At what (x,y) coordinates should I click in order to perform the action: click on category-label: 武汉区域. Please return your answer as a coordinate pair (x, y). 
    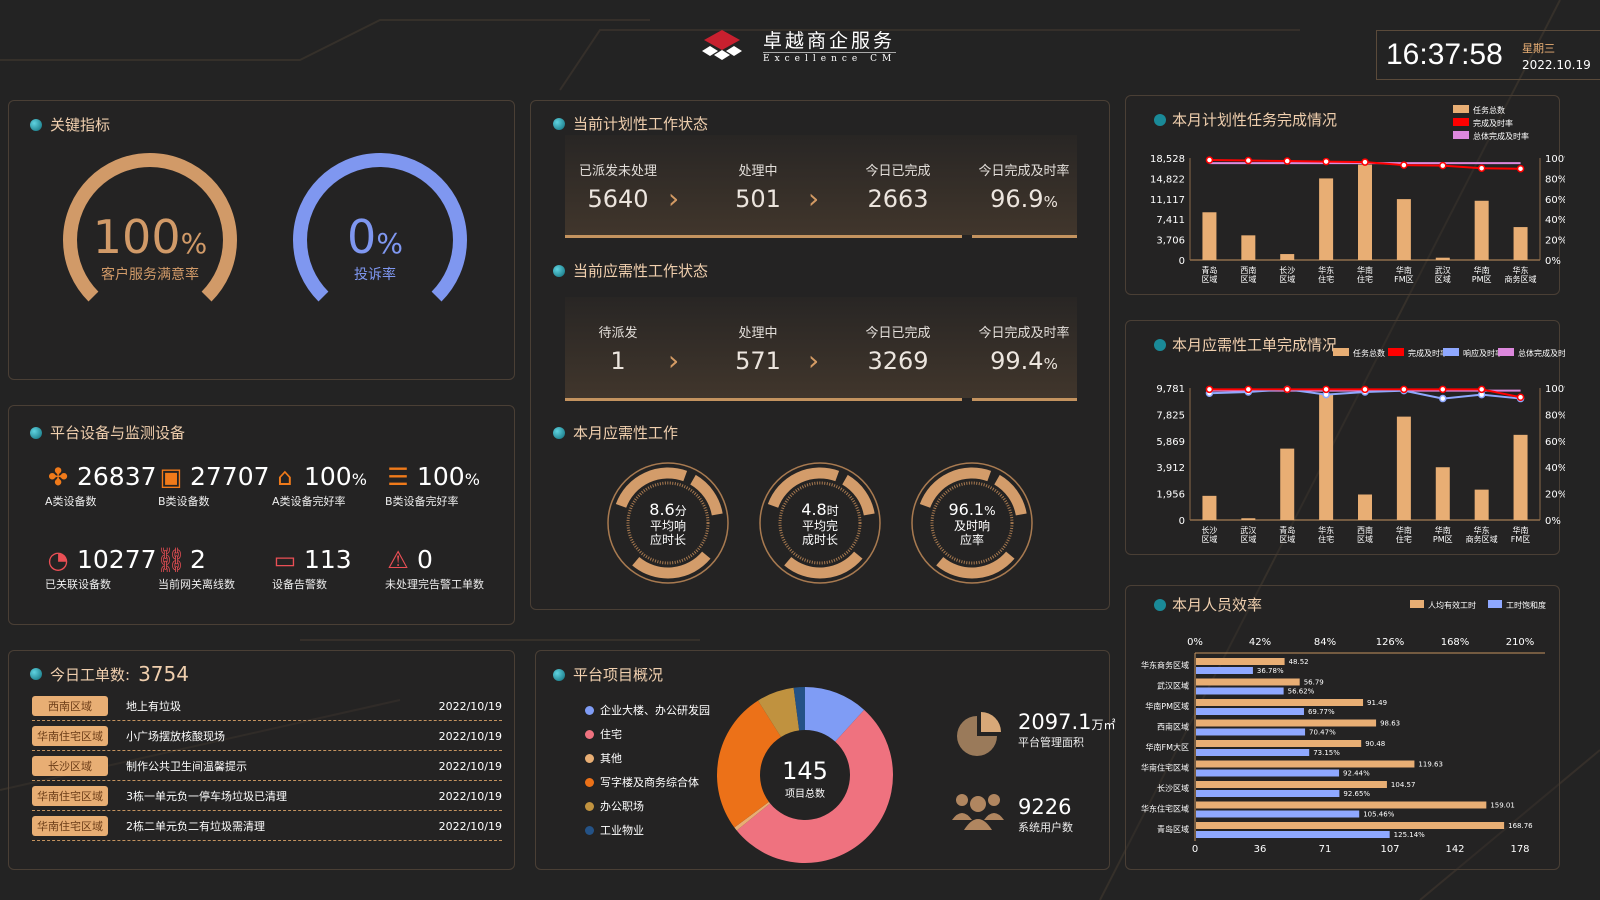
    Looking at the image, I should click on (1173, 686).